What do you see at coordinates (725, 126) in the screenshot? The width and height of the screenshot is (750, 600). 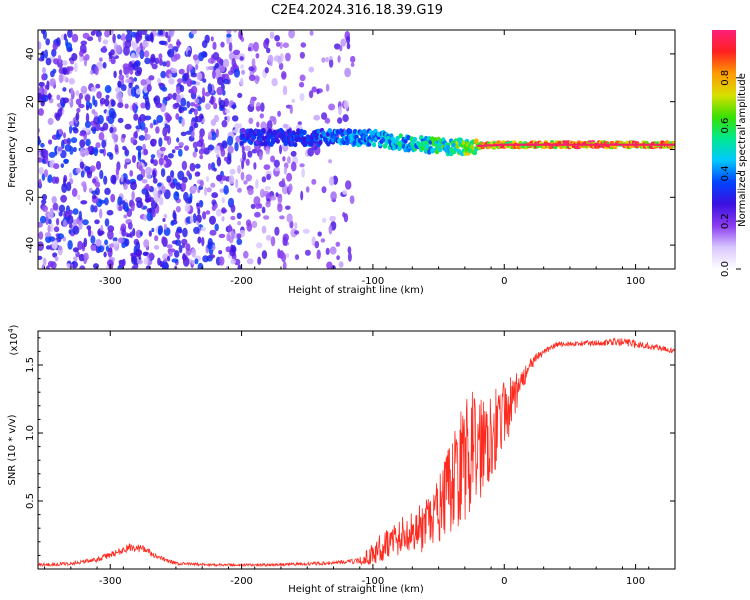 I see `colorbar-tick-label: 0.6` at bounding box center [725, 126].